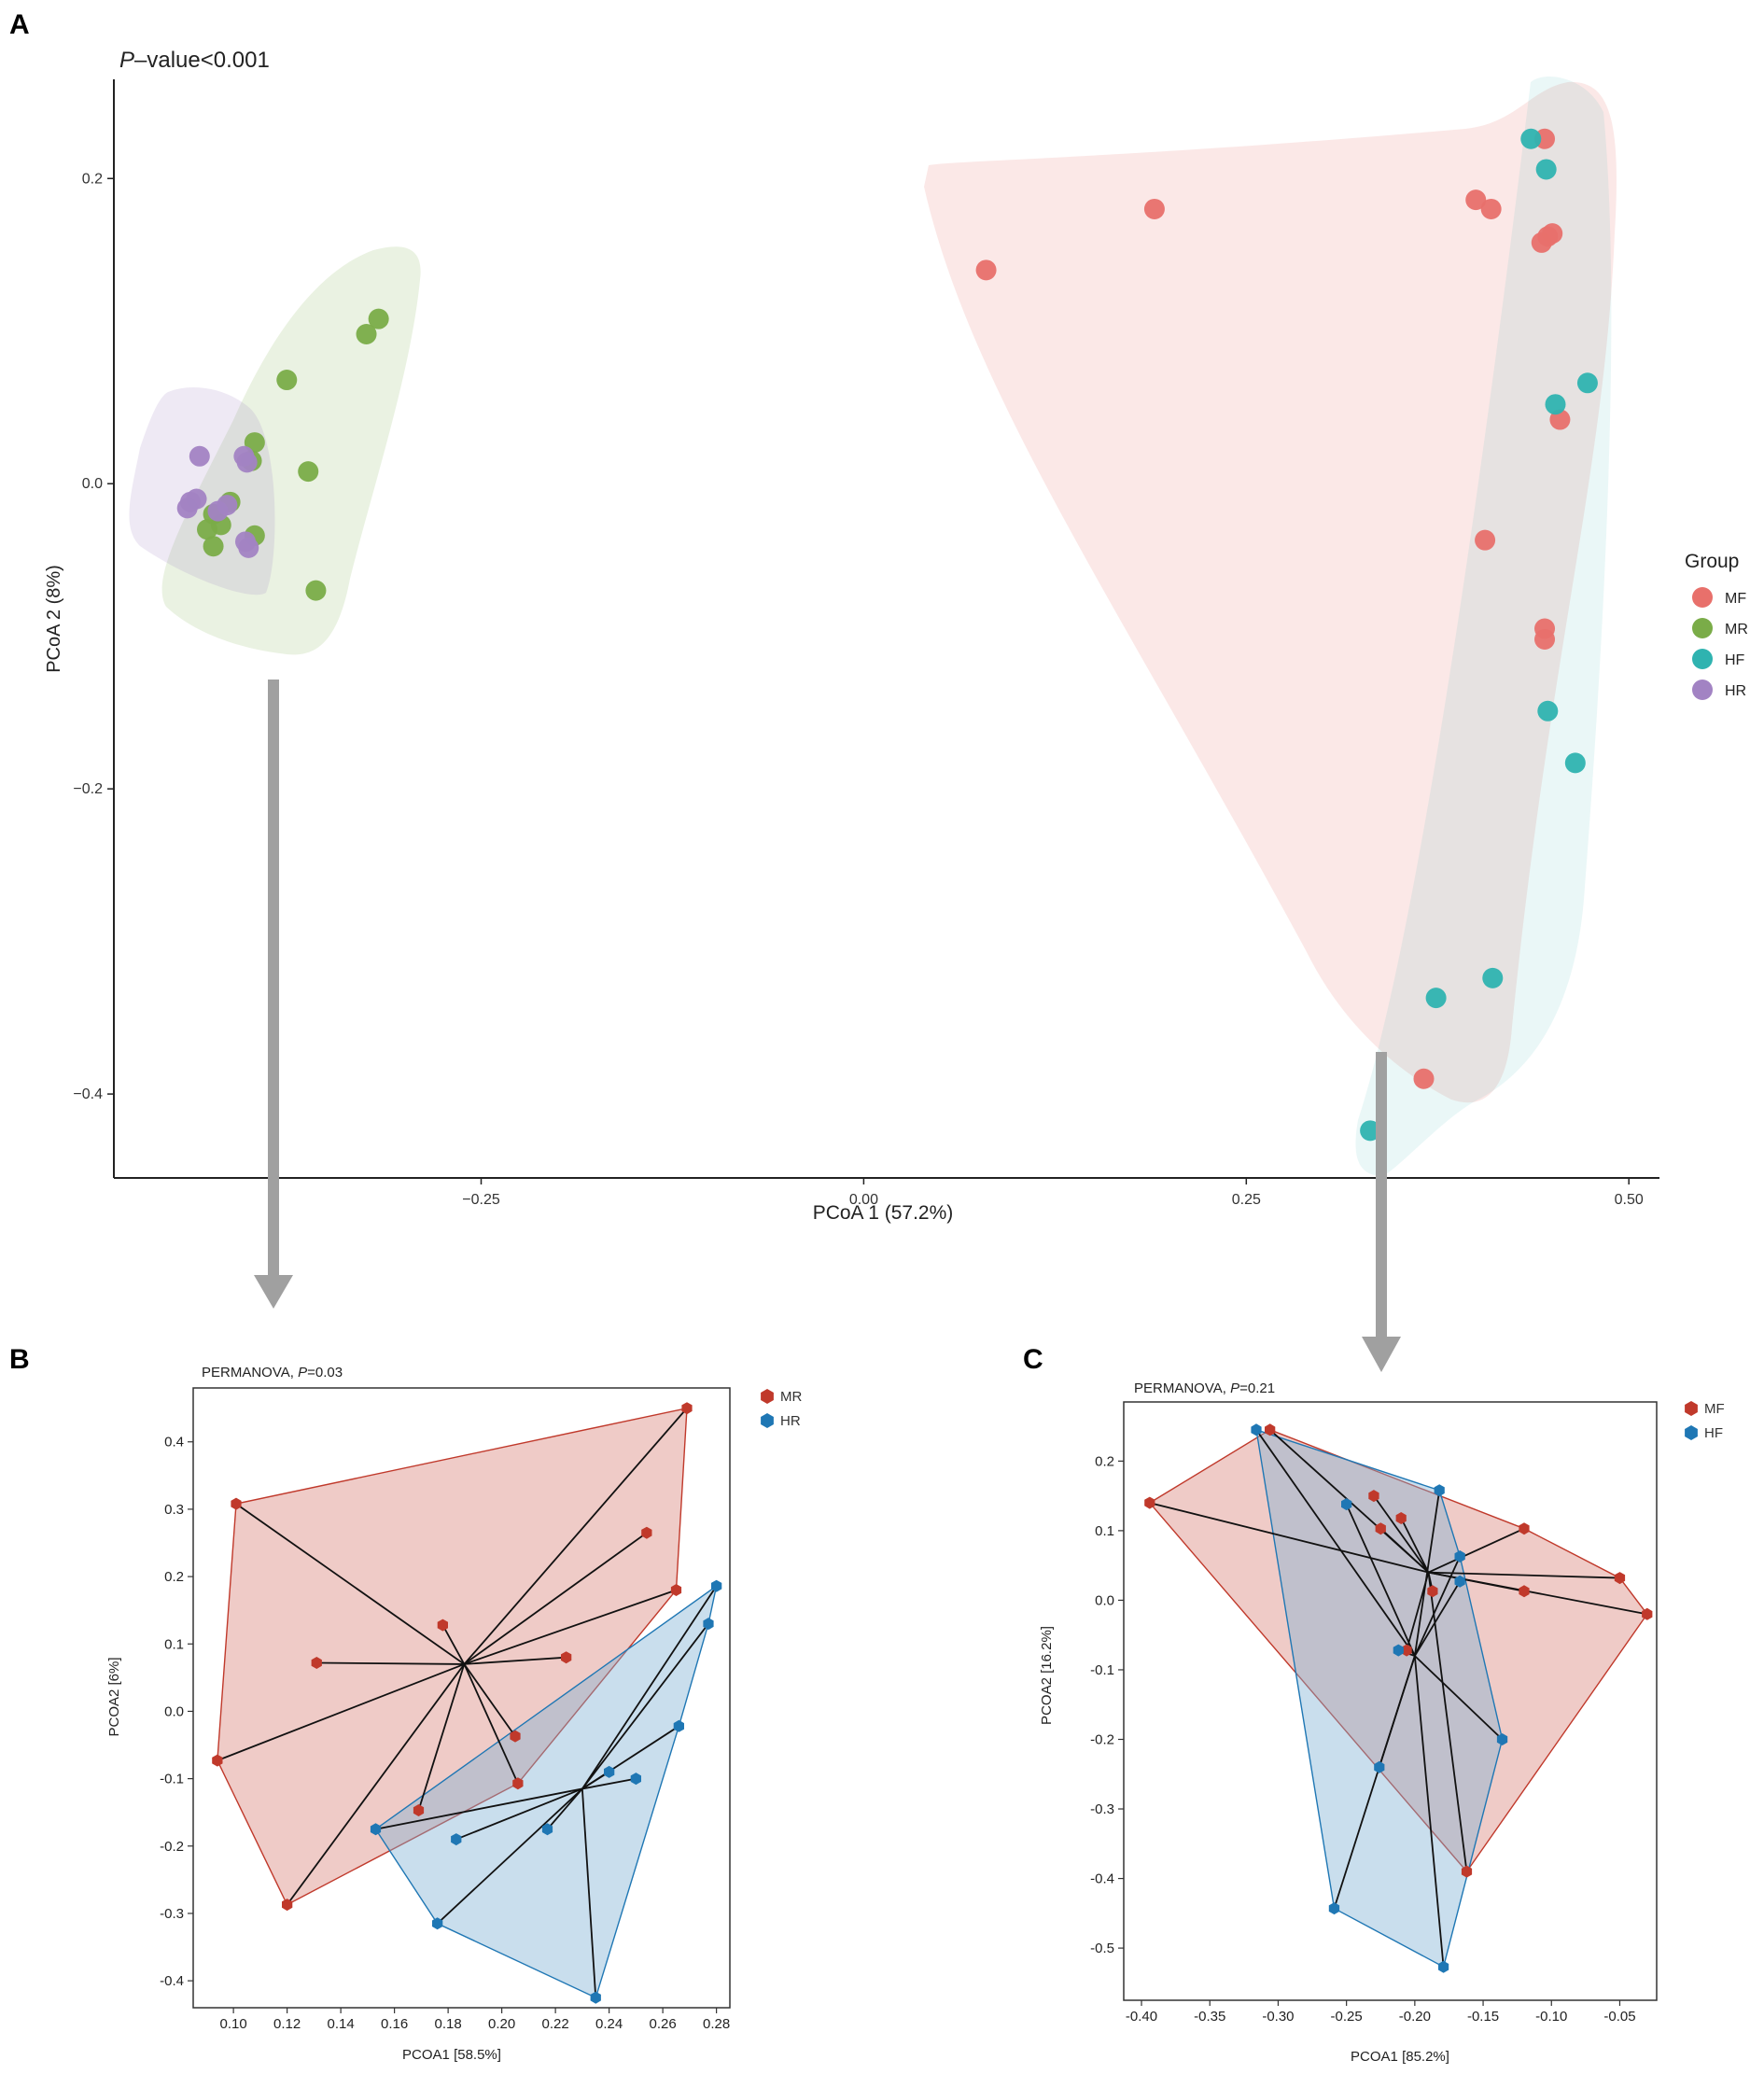  Describe the element at coordinates (767, 1396) in the screenshot. I see `b-legend-key-mr` at that location.